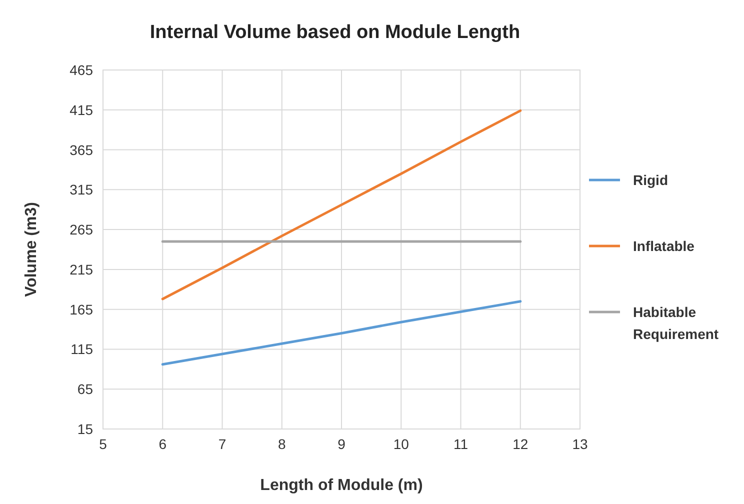 Image resolution: width=744 pixels, height=504 pixels. What do you see at coordinates (580, 444) in the screenshot?
I see `x-tick-label: 13` at bounding box center [580, 444].